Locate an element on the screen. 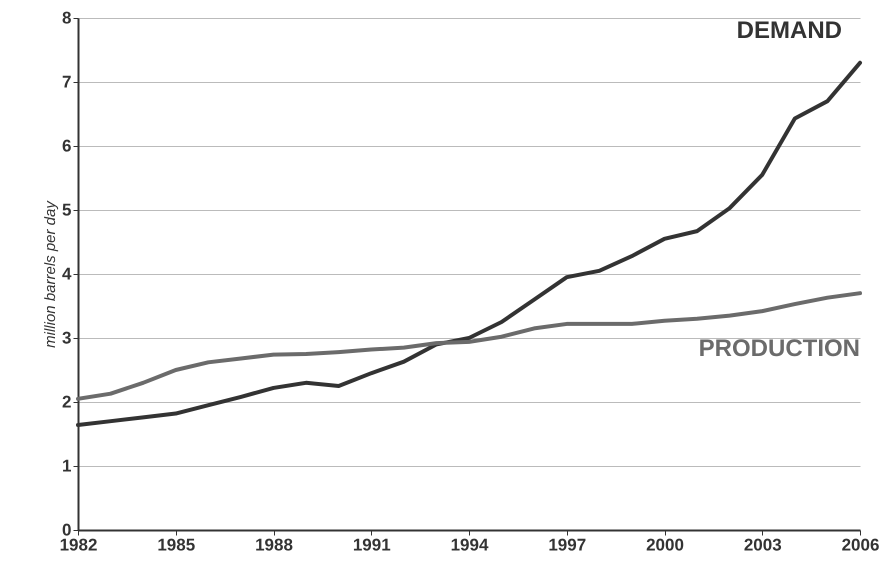  x-tick-label: 1997 is located at coordinates (567, 545).